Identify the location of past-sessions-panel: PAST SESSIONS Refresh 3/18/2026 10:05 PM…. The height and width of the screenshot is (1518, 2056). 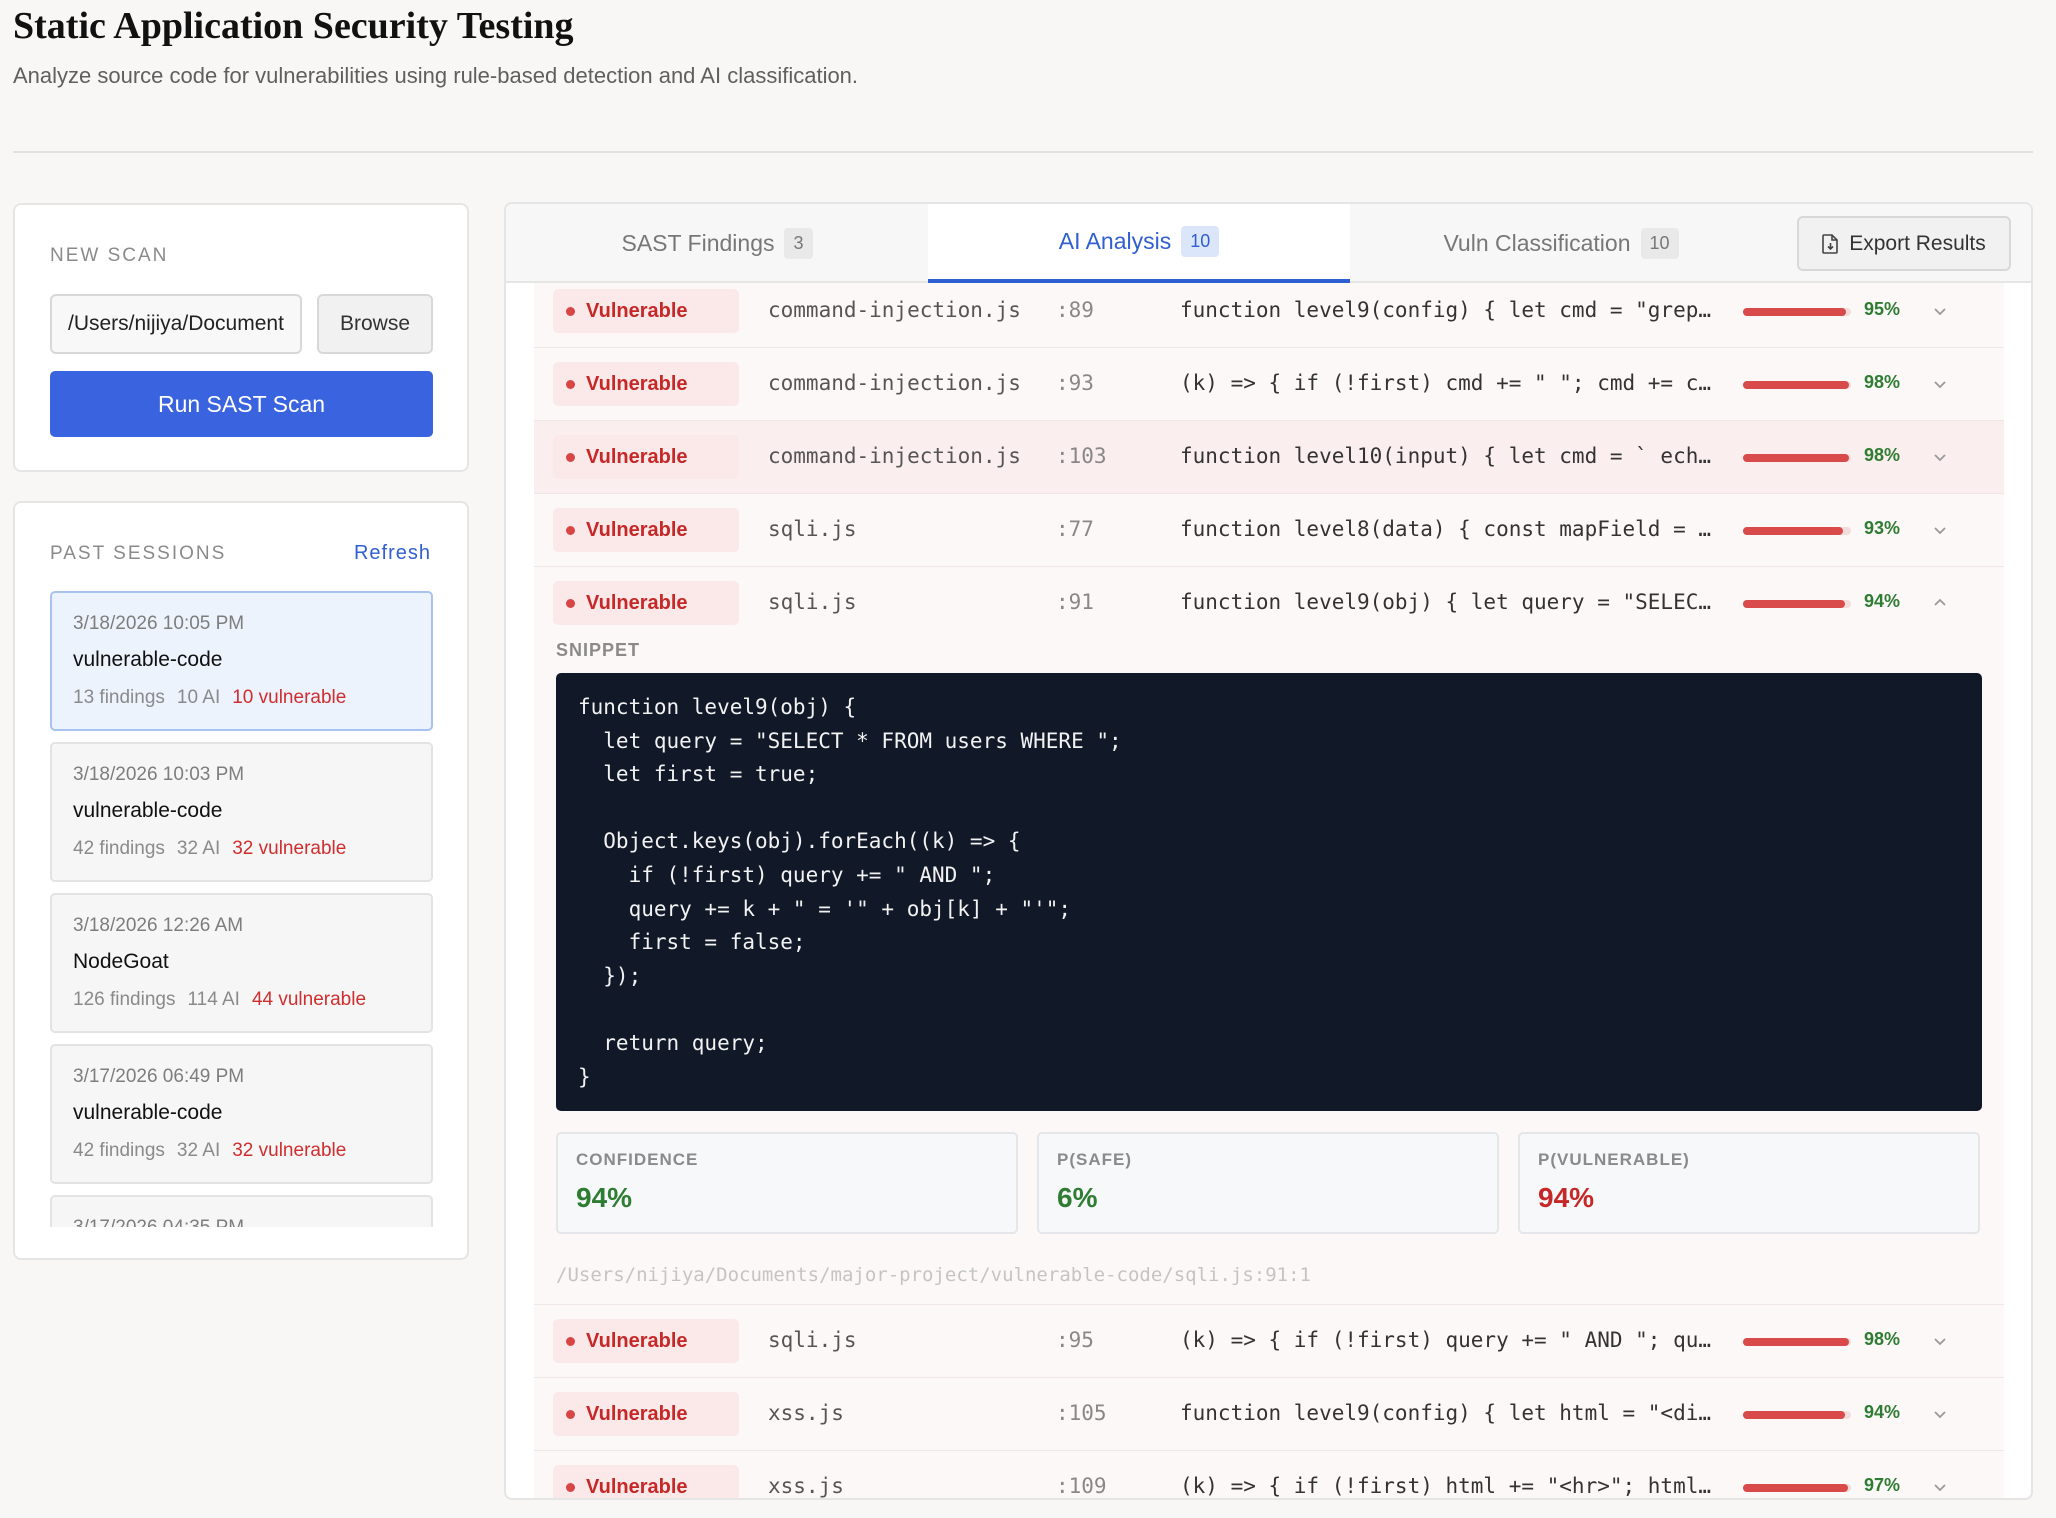
(241, 880).